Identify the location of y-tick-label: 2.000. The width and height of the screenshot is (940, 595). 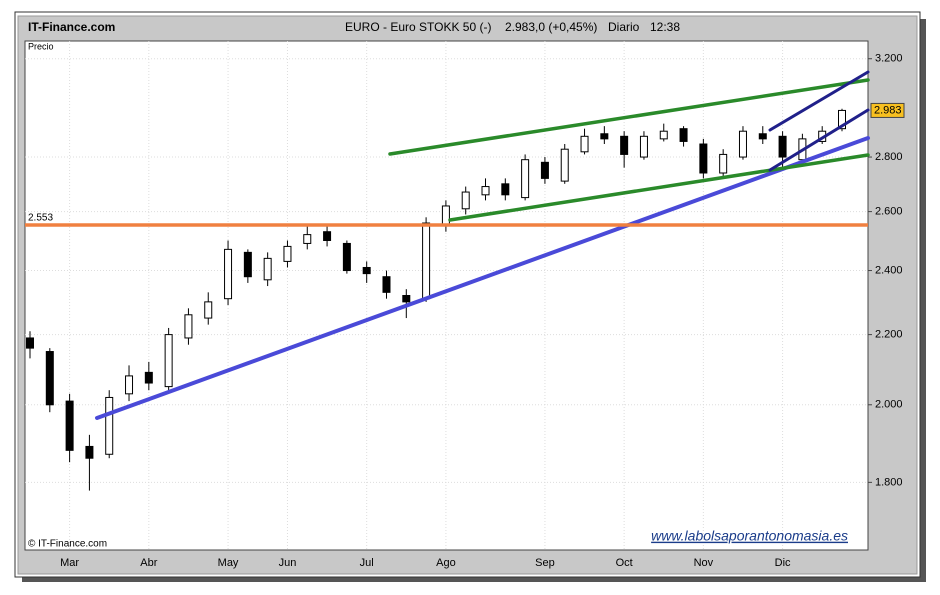
(889, 405).